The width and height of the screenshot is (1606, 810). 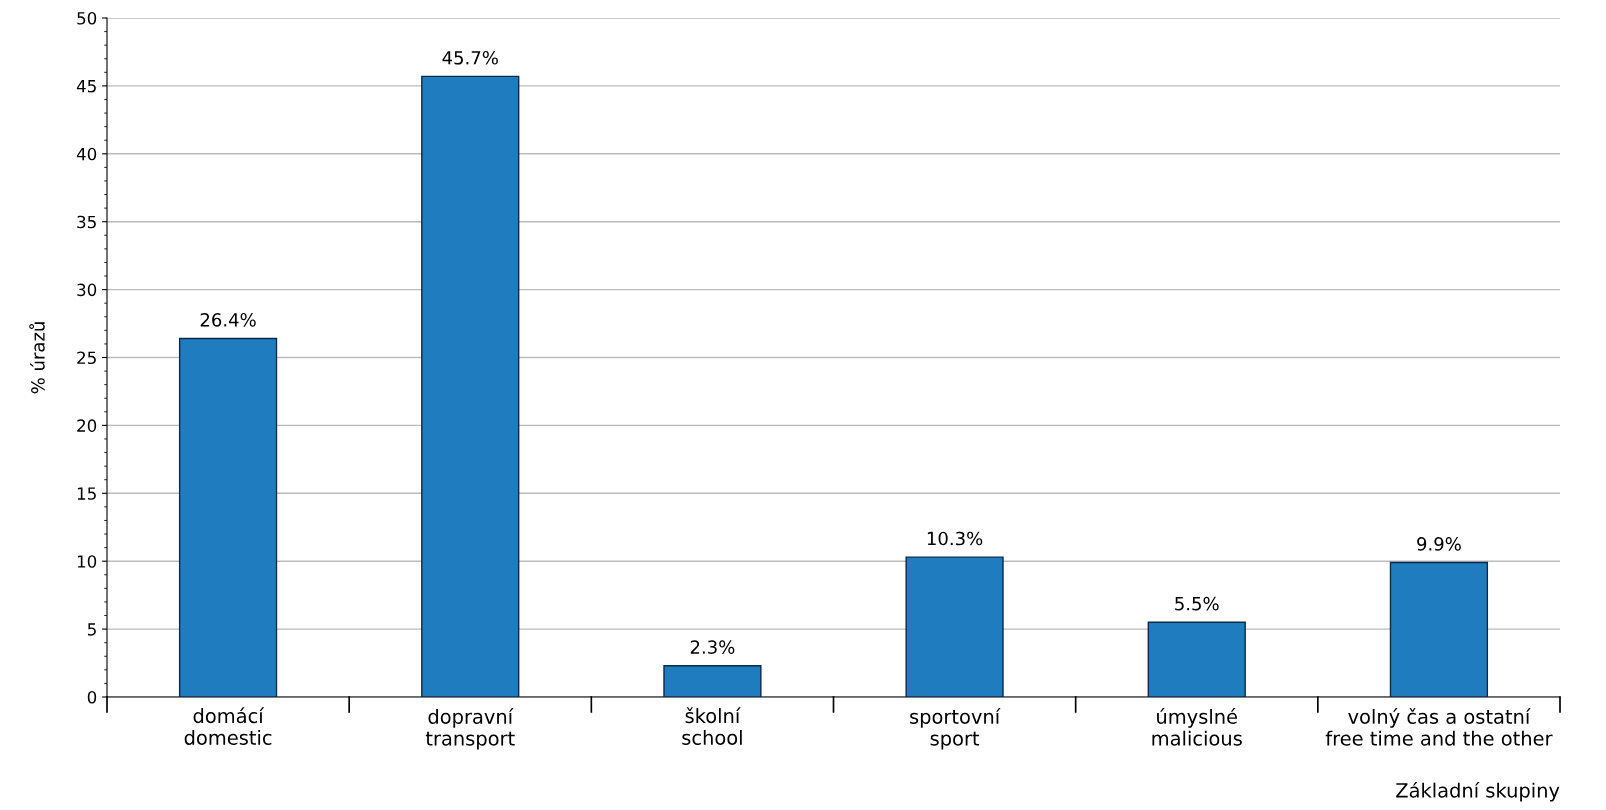 What do you see at coordinates (1197, 603) in the screenshot?
I see `data-label: 5.5%` at bounding box center [1197, 603].